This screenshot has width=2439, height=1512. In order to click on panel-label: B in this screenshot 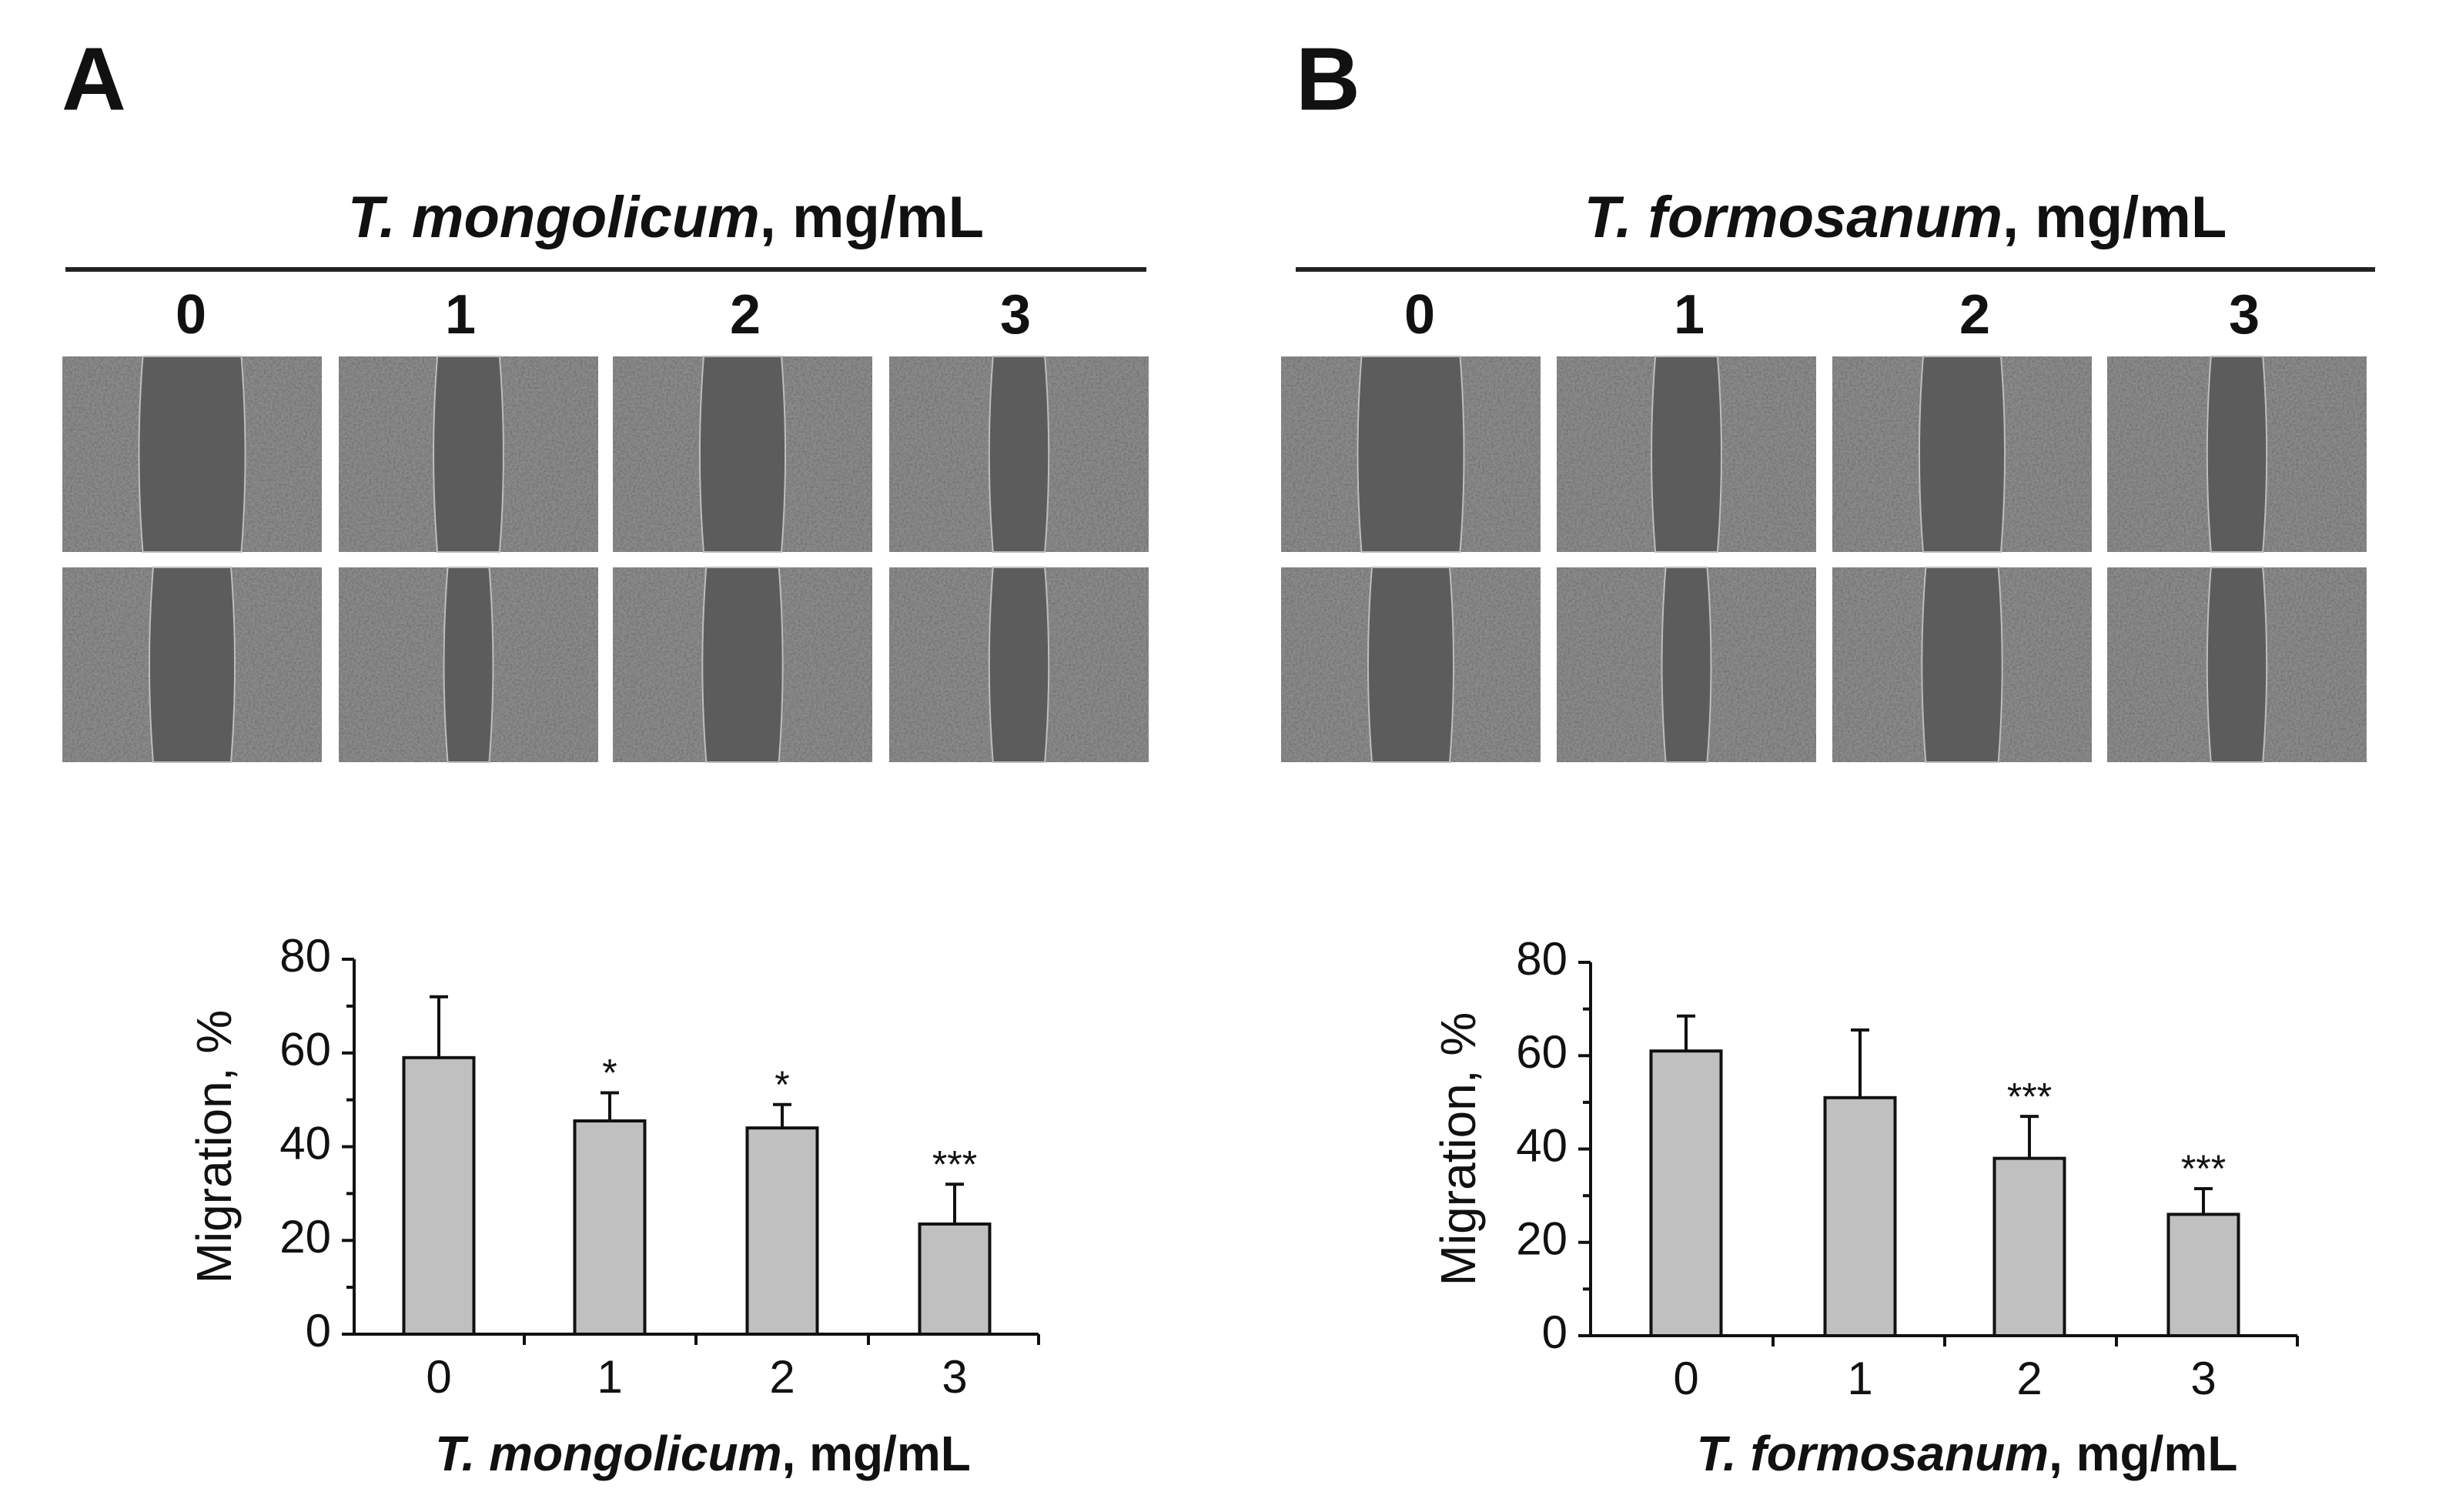, I will do `click(1328, 79)`.